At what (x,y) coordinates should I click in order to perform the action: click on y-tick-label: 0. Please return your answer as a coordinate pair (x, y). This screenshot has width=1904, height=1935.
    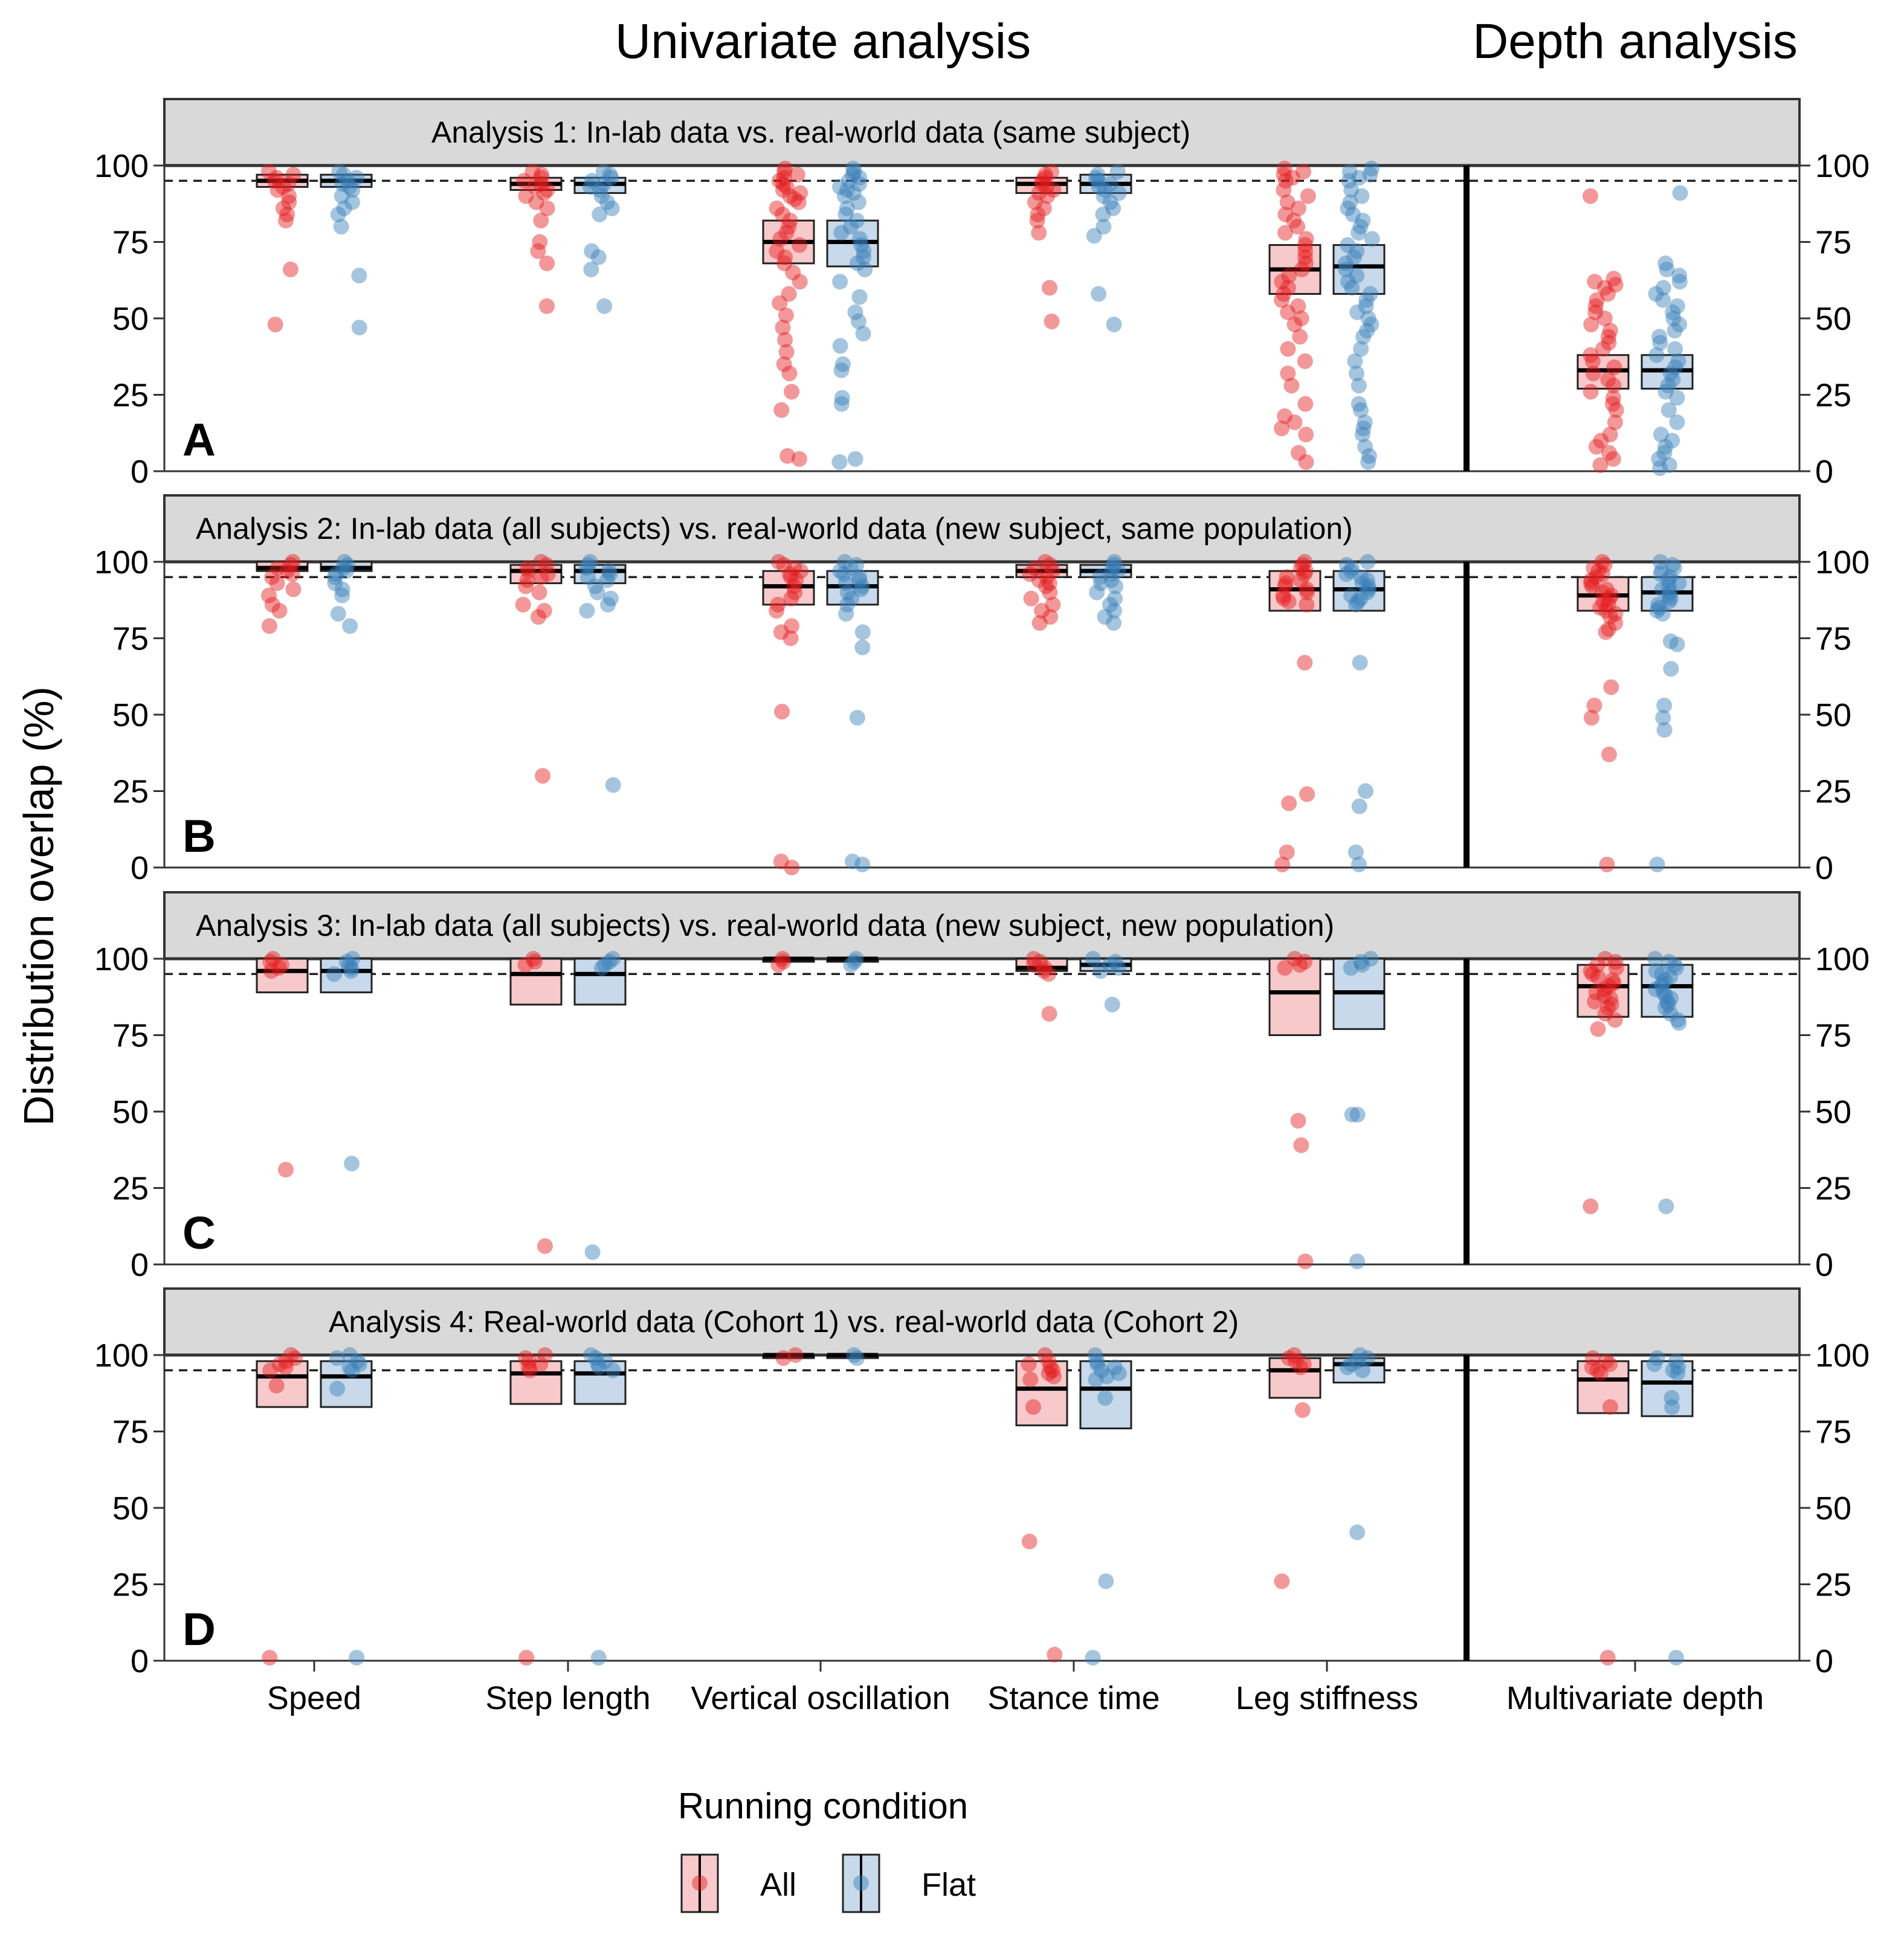
    Looking at the image, I should click on (140, 1265).